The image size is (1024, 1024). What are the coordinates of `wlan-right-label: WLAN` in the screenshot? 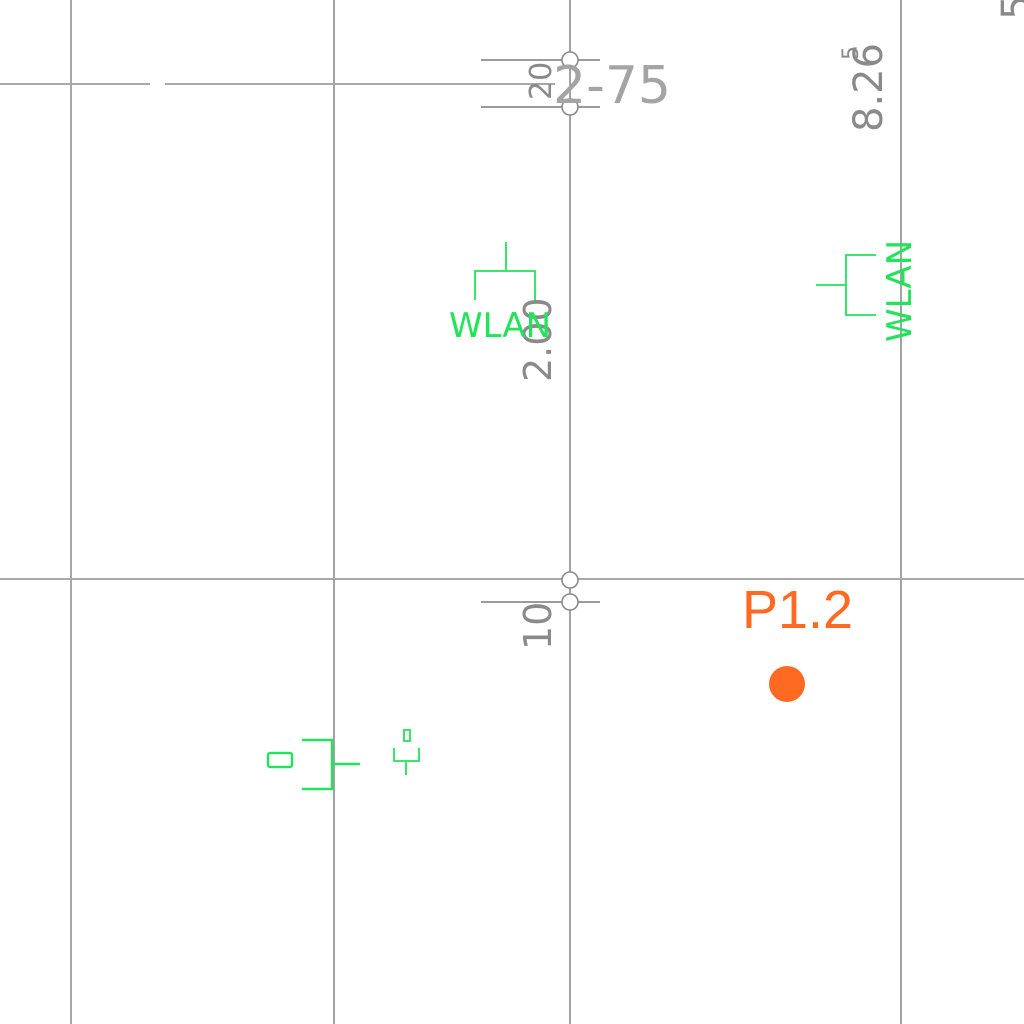 It's located at (900, 291).